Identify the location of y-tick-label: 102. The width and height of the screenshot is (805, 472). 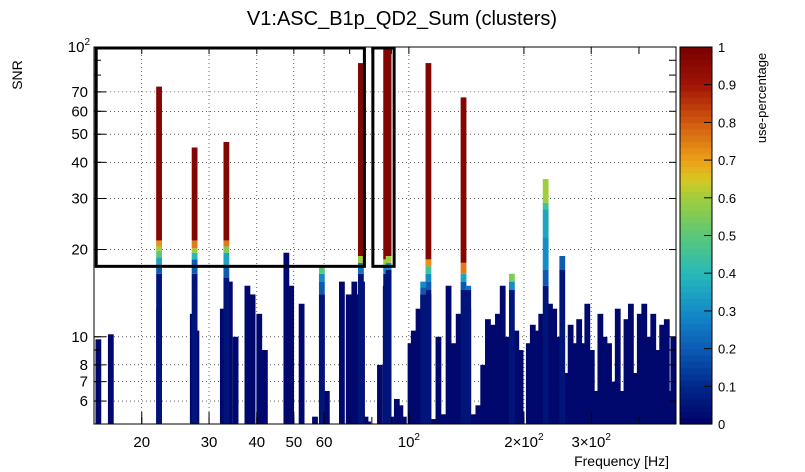
(79, 46).